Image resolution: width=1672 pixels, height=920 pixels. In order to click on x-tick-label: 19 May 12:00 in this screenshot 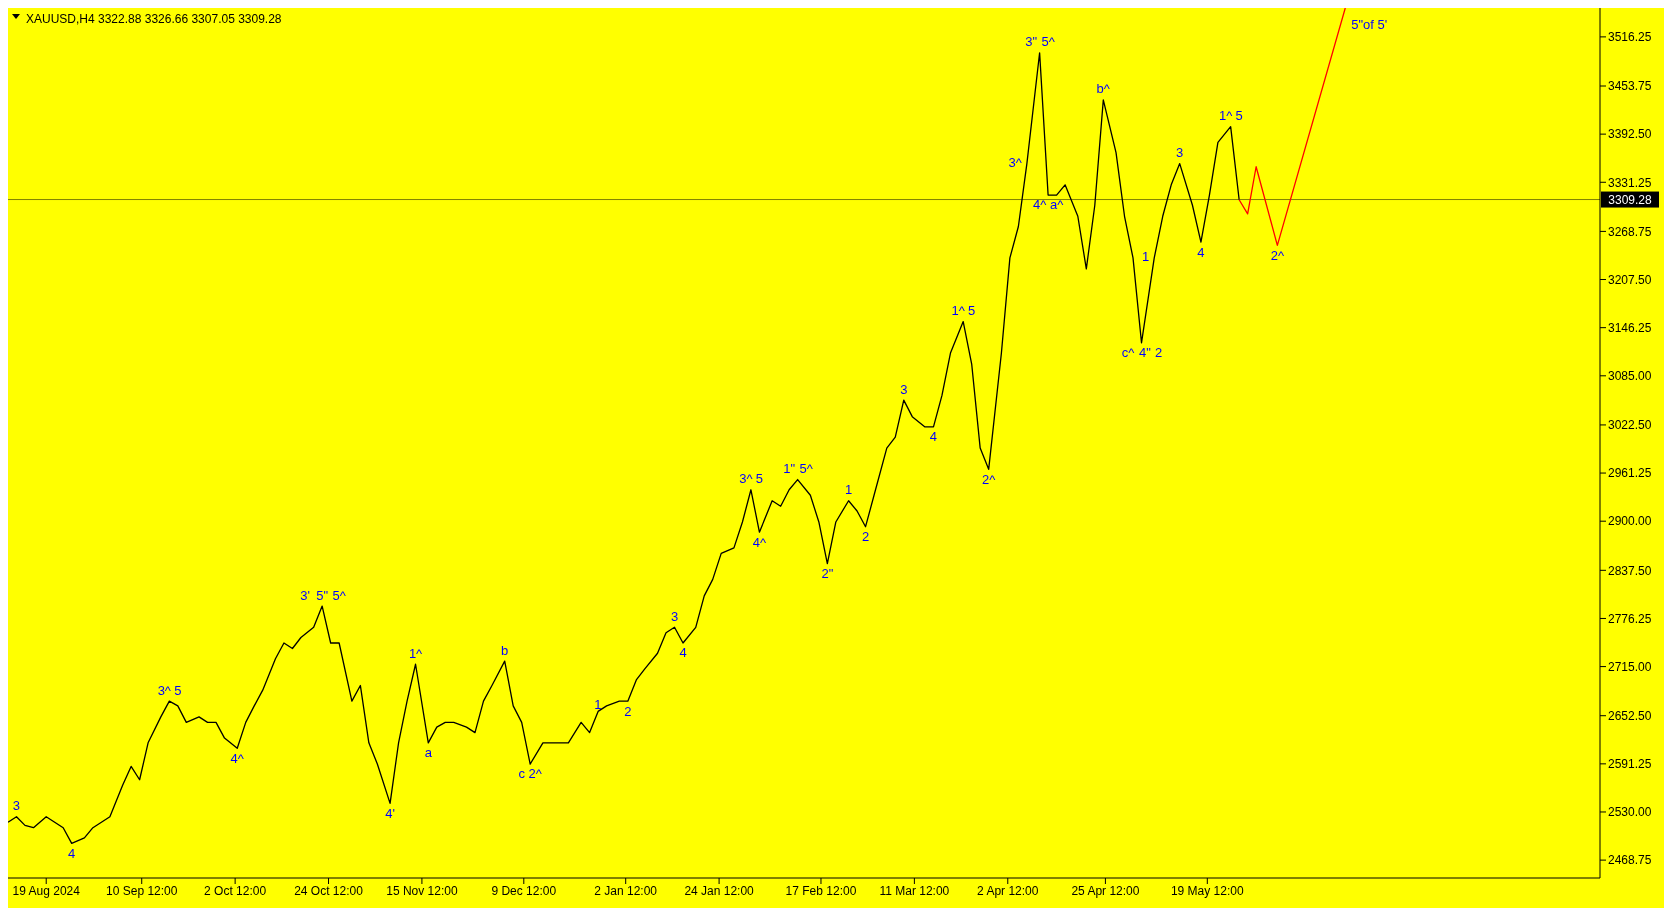, I will do `click(1207, 890)`.